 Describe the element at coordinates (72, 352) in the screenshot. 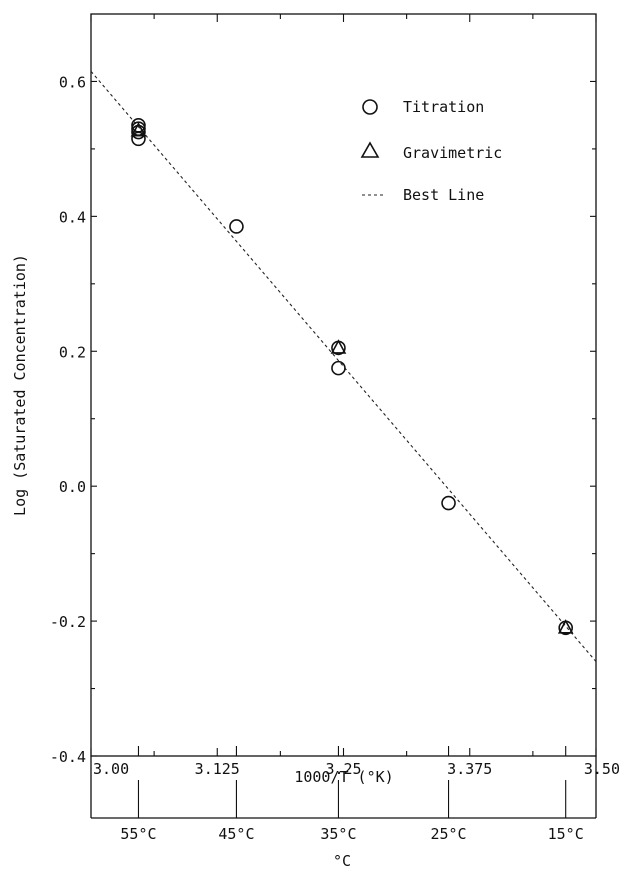

I see `y-tick-label: 0.2` at that location.